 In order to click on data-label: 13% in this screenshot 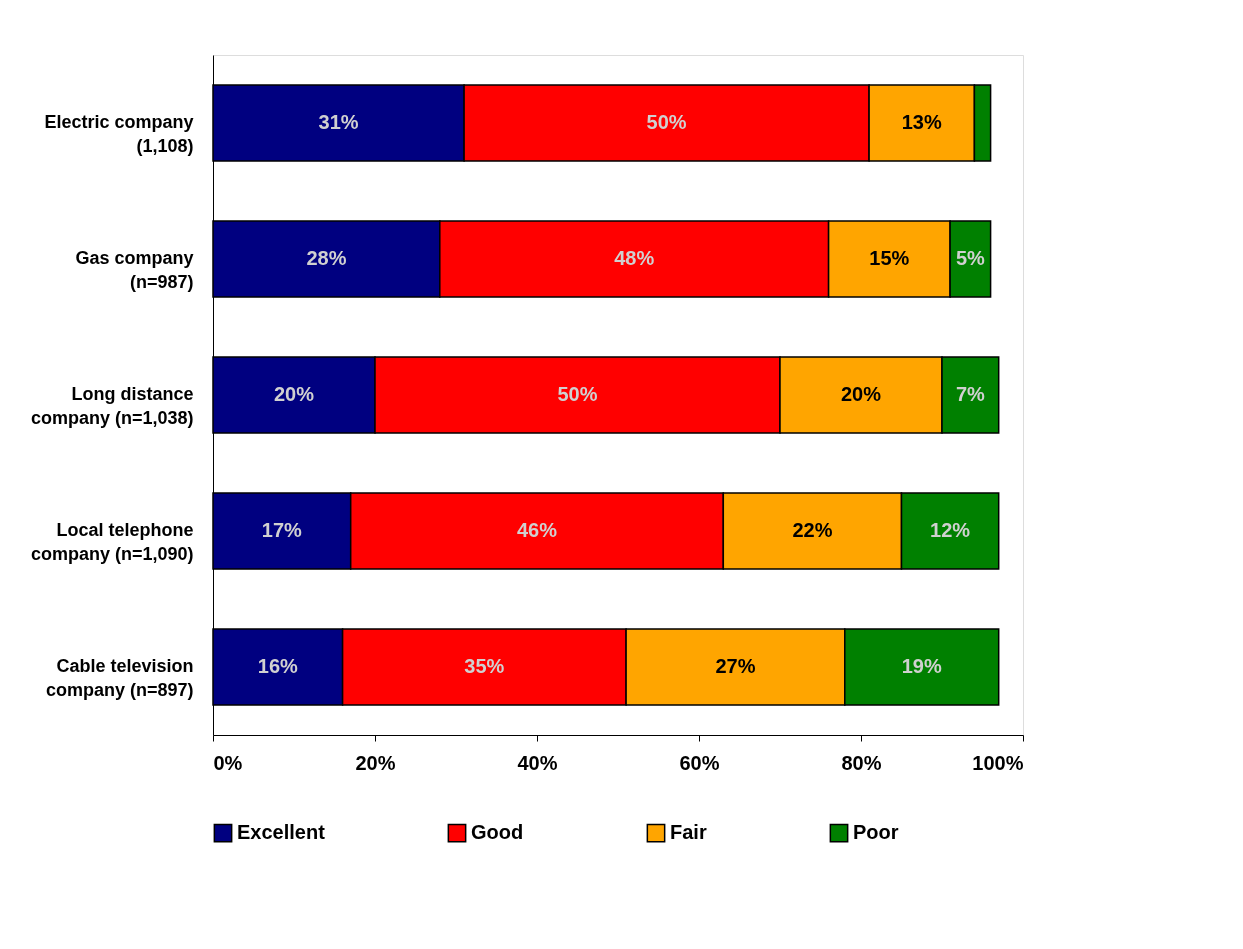, I will do `click(921, 122)`.